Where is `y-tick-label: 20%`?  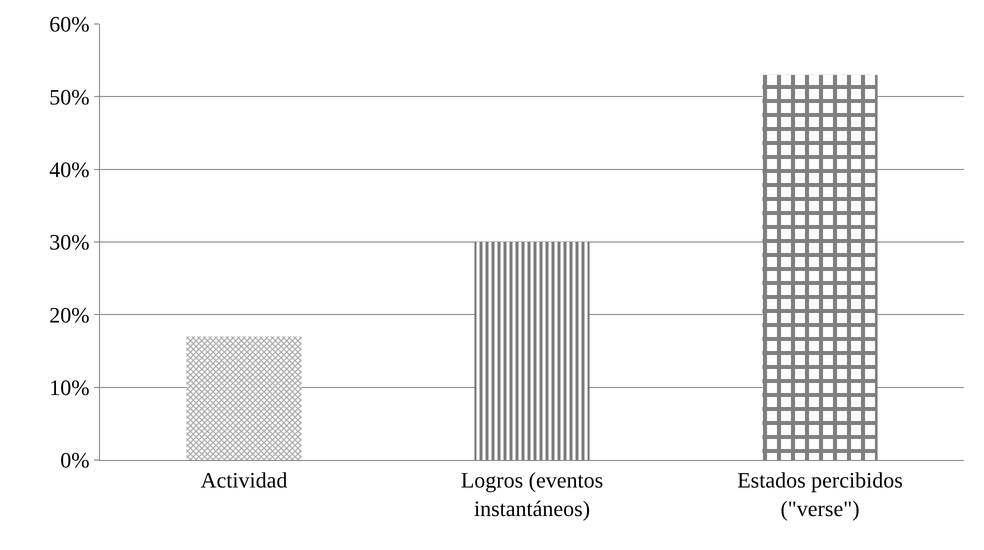 y-tick-label: 20% is located at coordinates (69, 315).